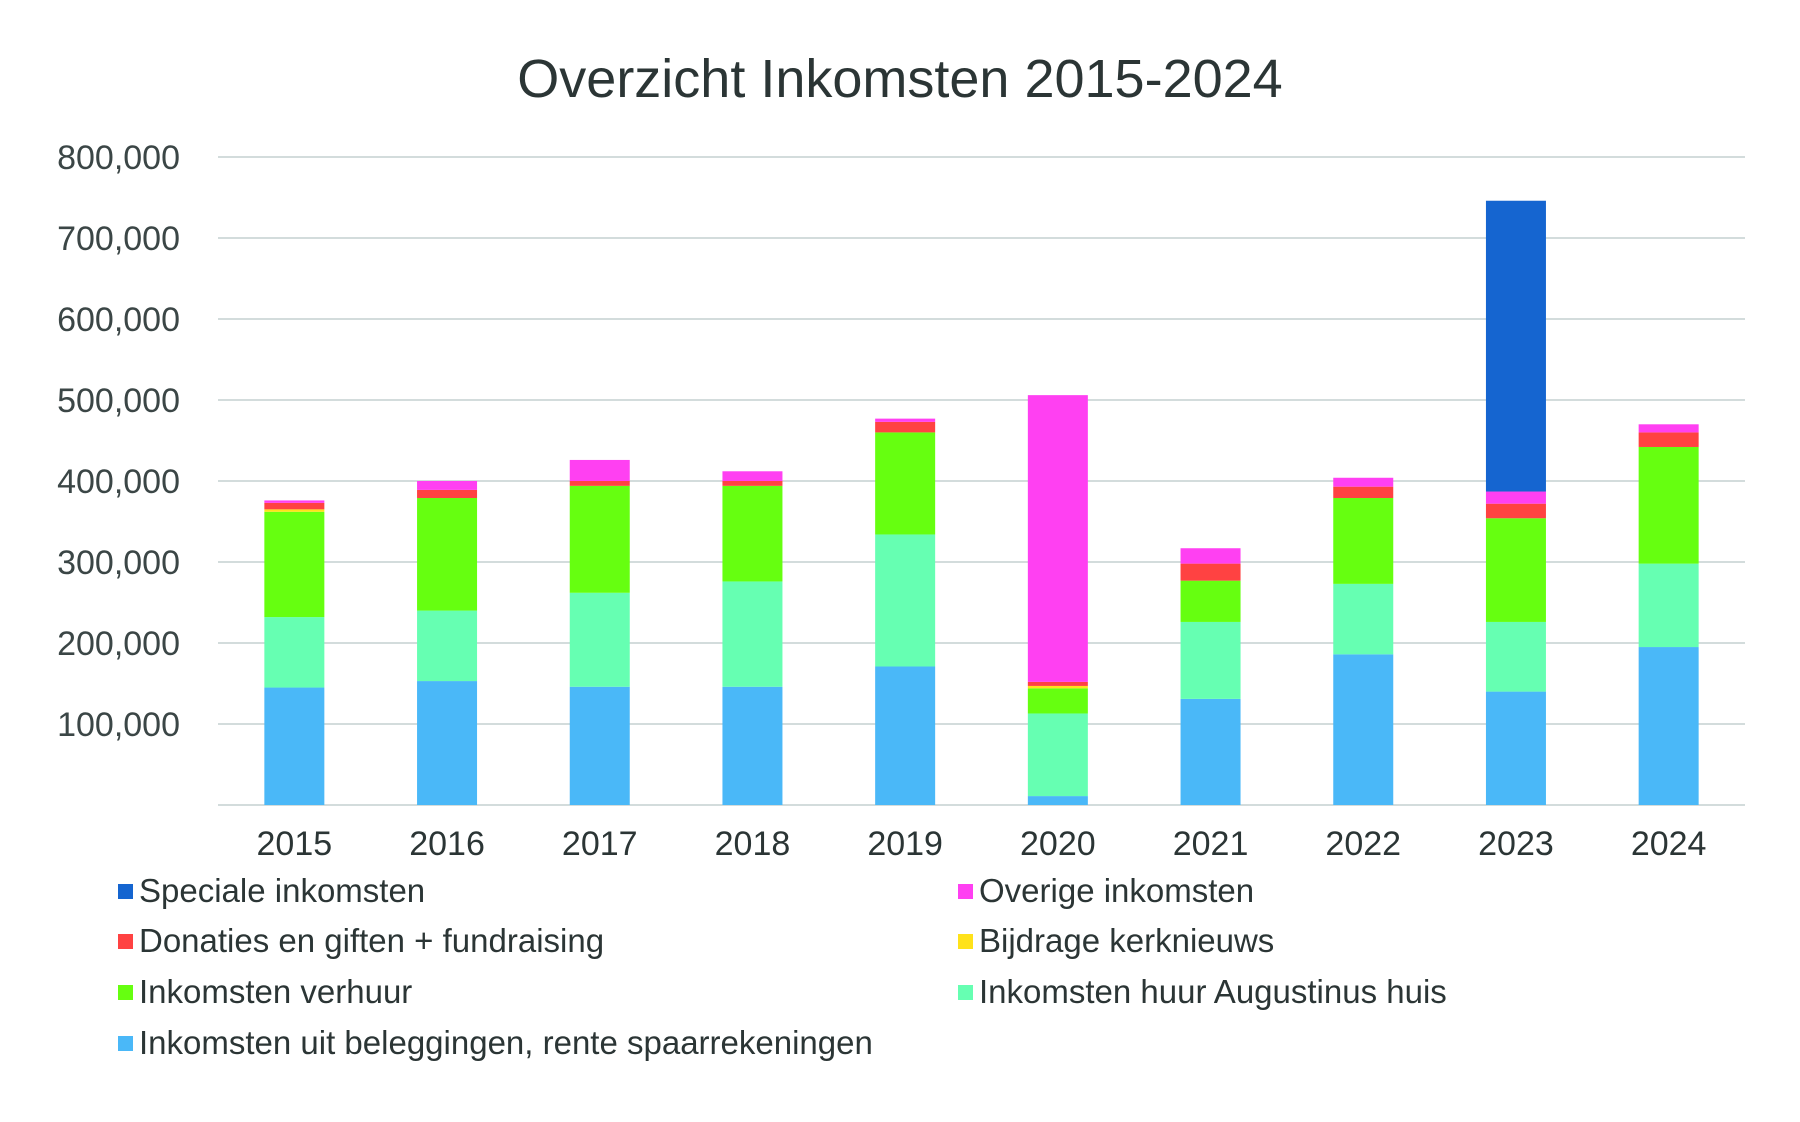 This screenshot has height=1122, width=1800. I want to click on x-tick-label: 2018, so click(753, 844).